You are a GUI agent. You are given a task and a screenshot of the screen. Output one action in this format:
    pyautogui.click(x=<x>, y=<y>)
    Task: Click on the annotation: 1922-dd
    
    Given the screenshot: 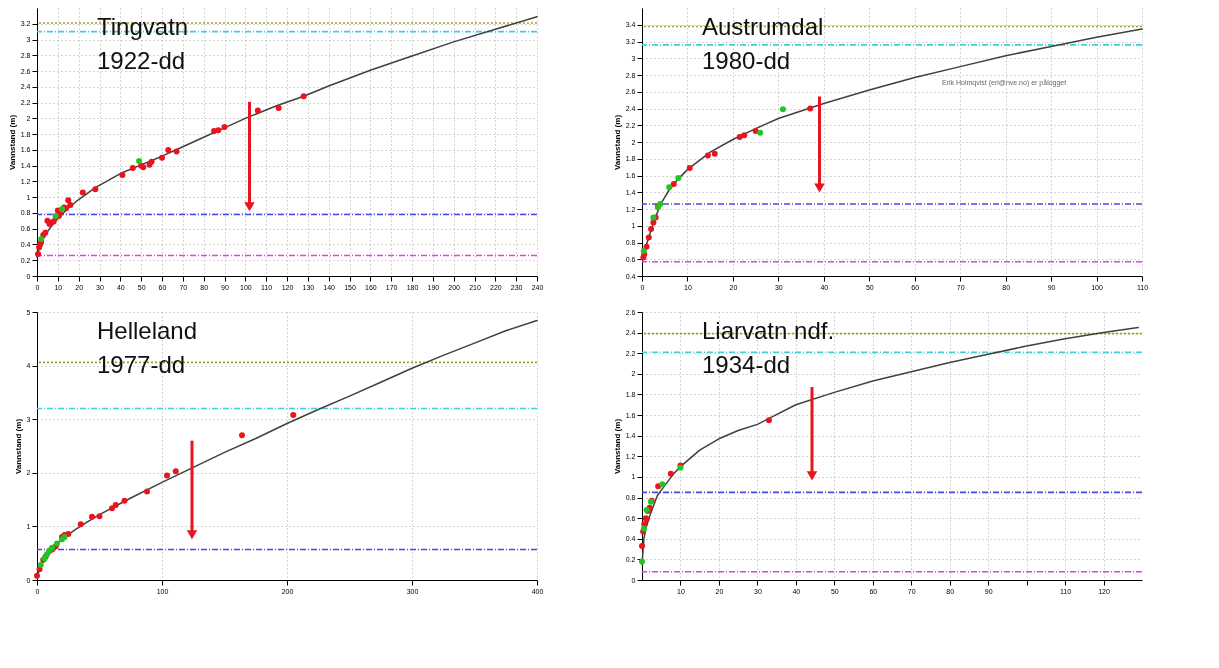 What is the action you would take?
    pyautogui.click(x=141, y=61)
    